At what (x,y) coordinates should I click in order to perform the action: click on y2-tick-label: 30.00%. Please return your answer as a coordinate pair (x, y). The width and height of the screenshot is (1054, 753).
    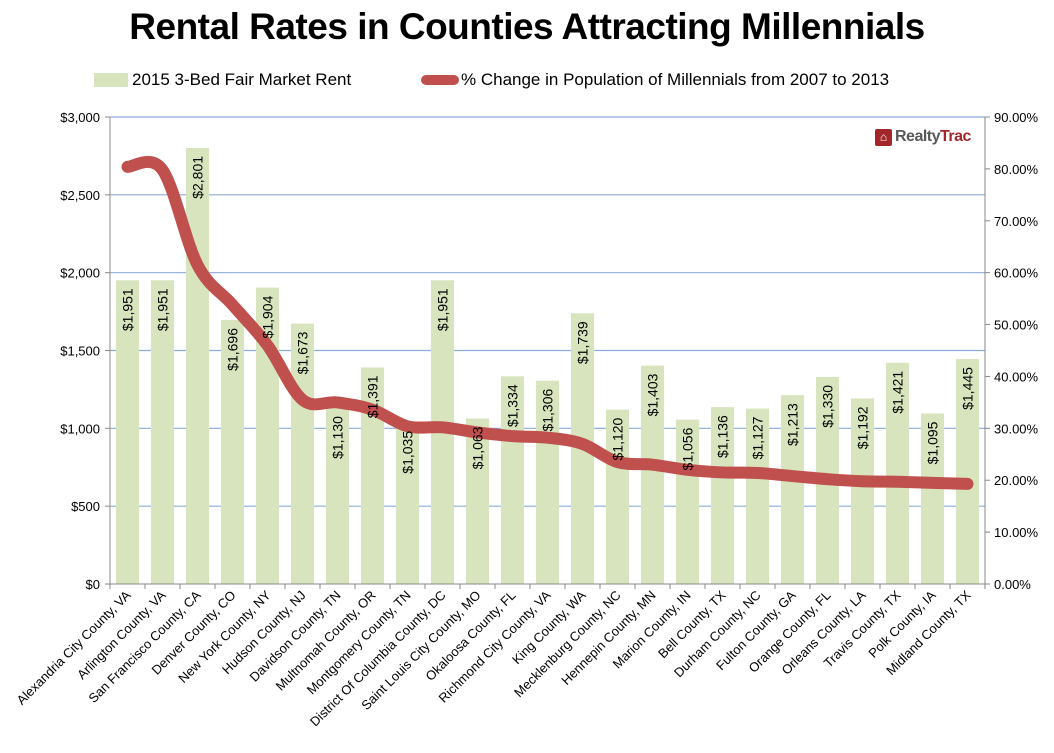
    Looking at the image, I should click on (1016, 428).